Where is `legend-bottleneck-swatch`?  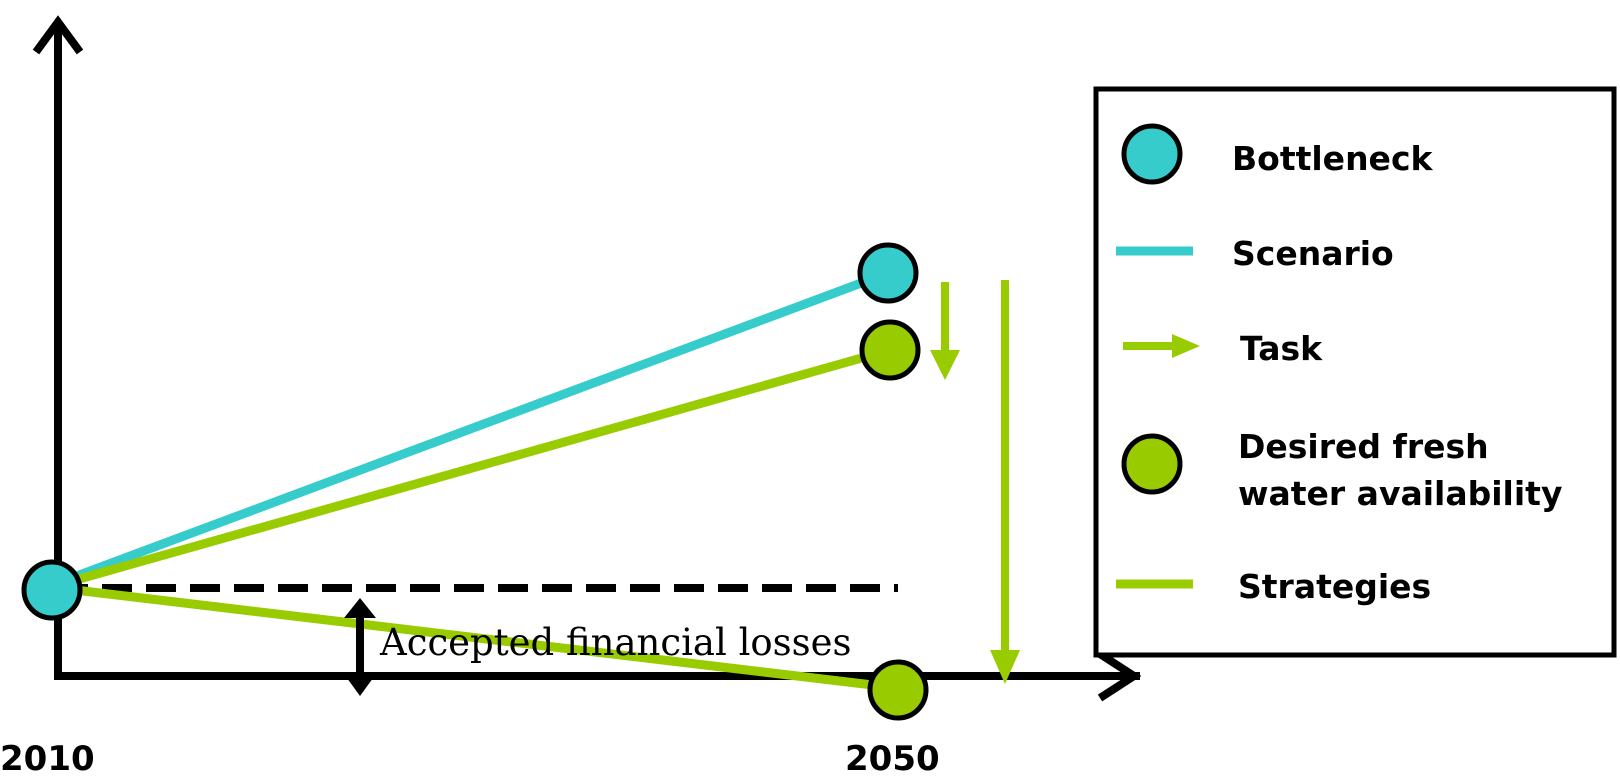 legend-bottleneck-swatch is located at coordinates (1152, 154).